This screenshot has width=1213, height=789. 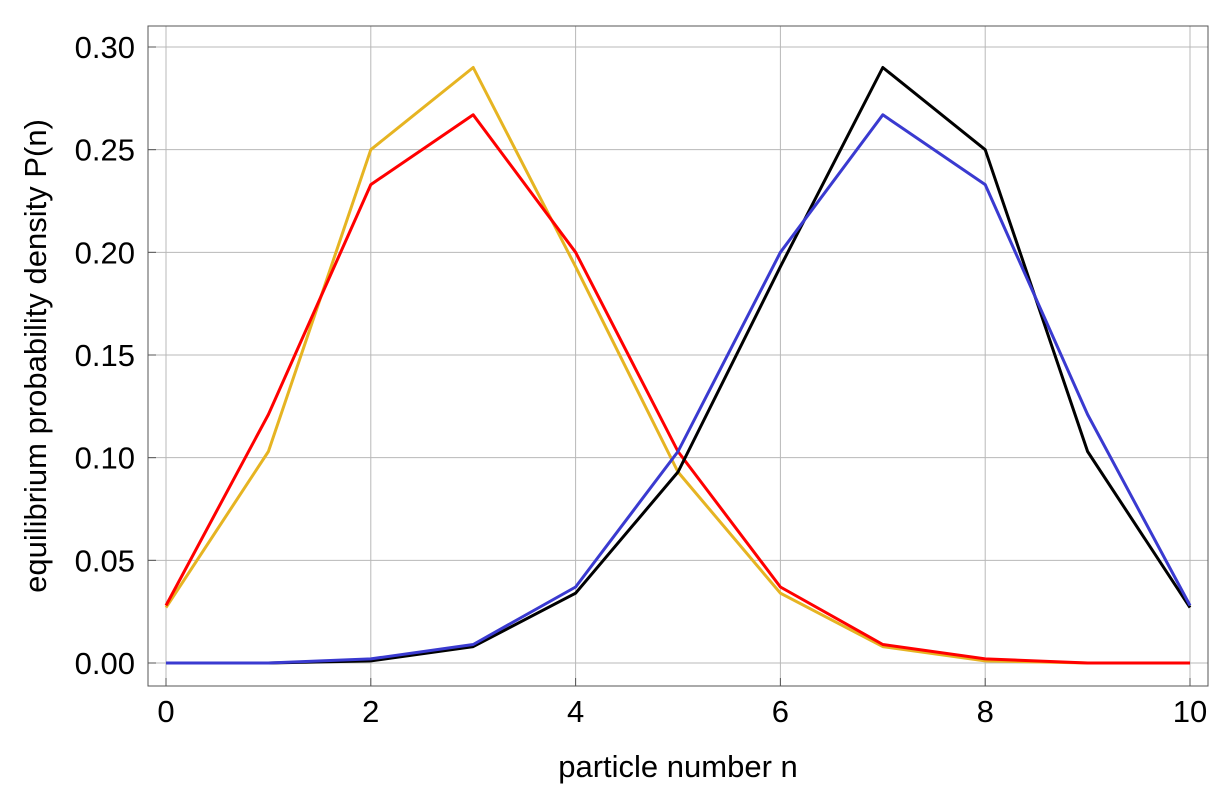 I want to click on y-axis-label: equilibrium probability density P(n), so click(x=35, y=356).